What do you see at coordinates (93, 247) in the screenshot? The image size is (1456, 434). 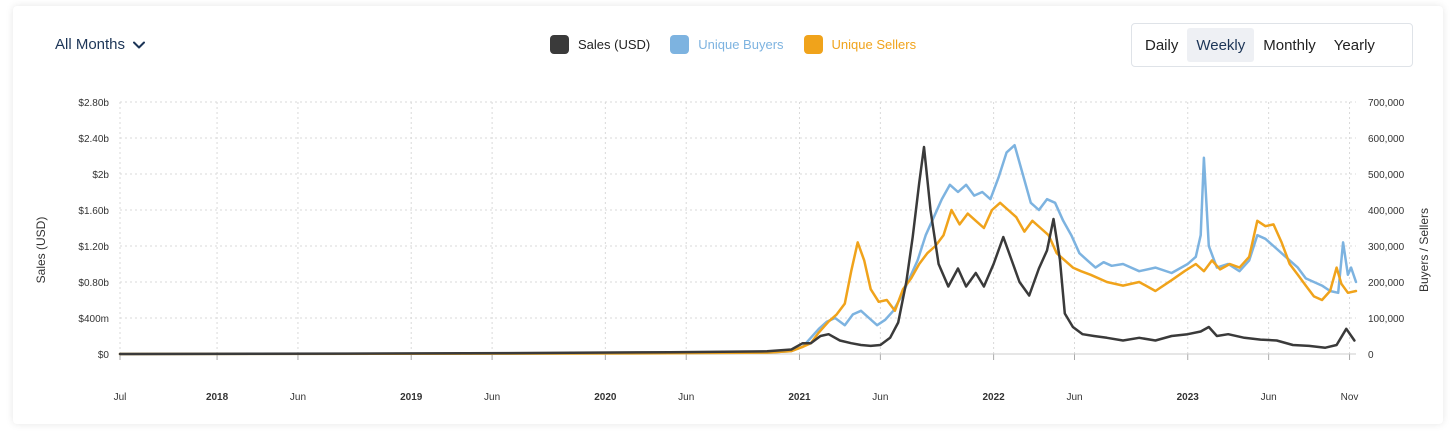 I see `y-left-tick-label: $1.20b` at bounding box center [93, 247].